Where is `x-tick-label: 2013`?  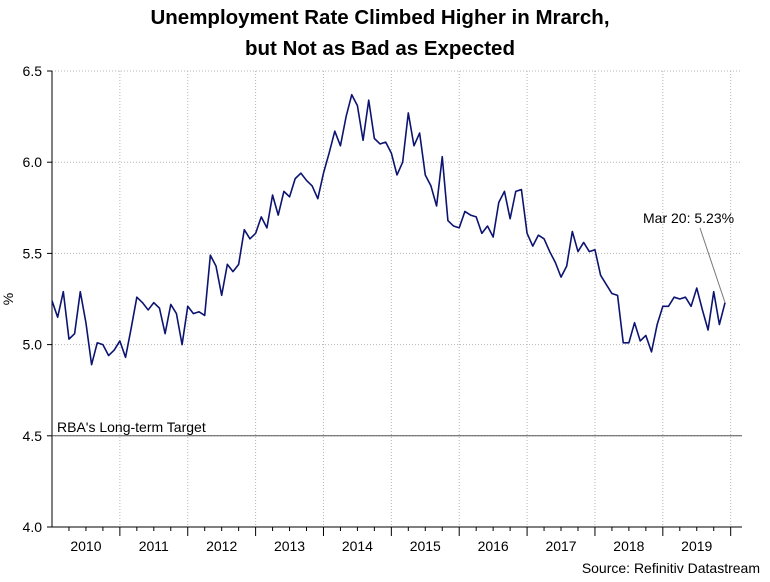 x-tick-label: 2013 is located at coordinates (289, 546).